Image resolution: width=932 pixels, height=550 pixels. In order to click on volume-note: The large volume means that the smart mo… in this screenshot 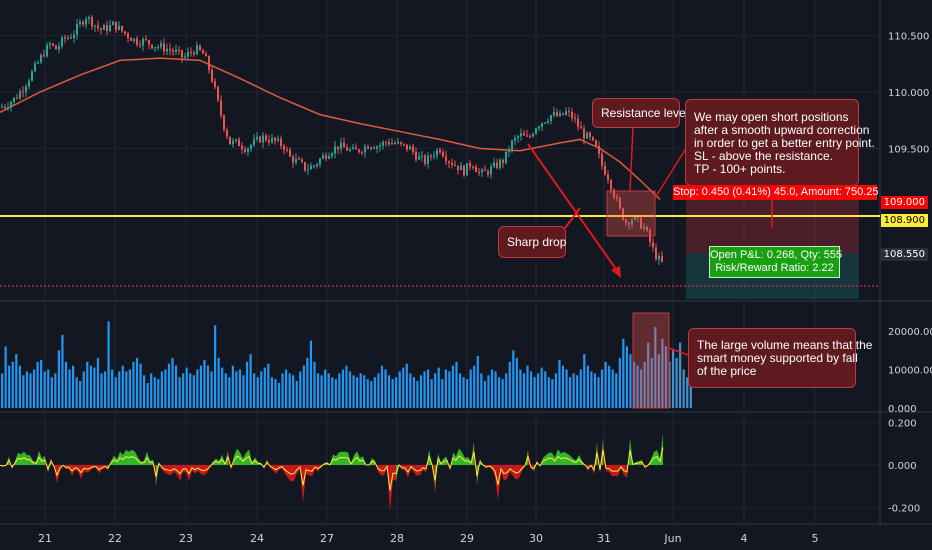, I will do `click(780, 358)`.